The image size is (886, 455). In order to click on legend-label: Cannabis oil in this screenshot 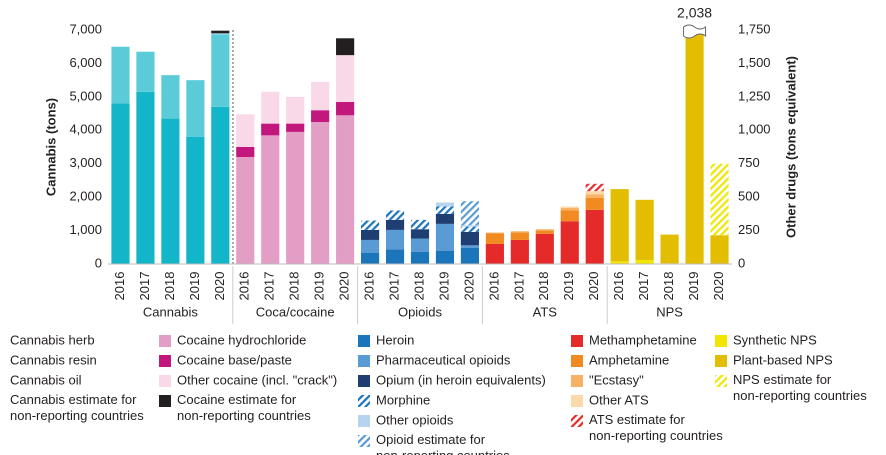, I will do `click(46, 379)`.